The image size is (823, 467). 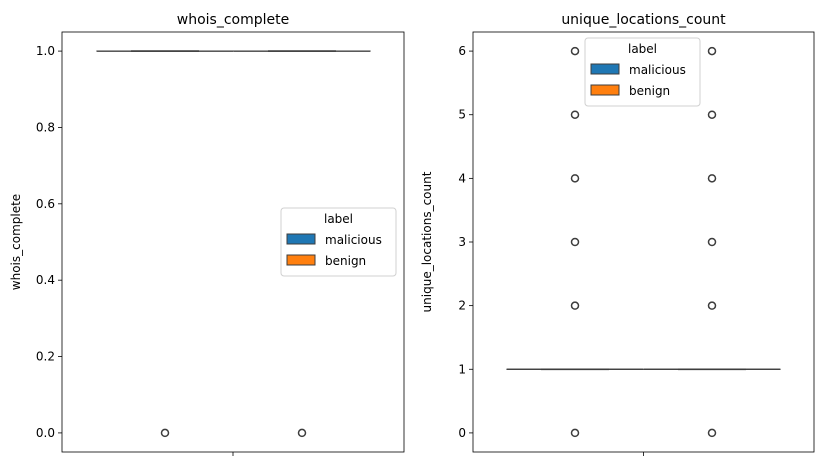 I want to click on y-tick-label: 0.8, so click(x=45, y=127).